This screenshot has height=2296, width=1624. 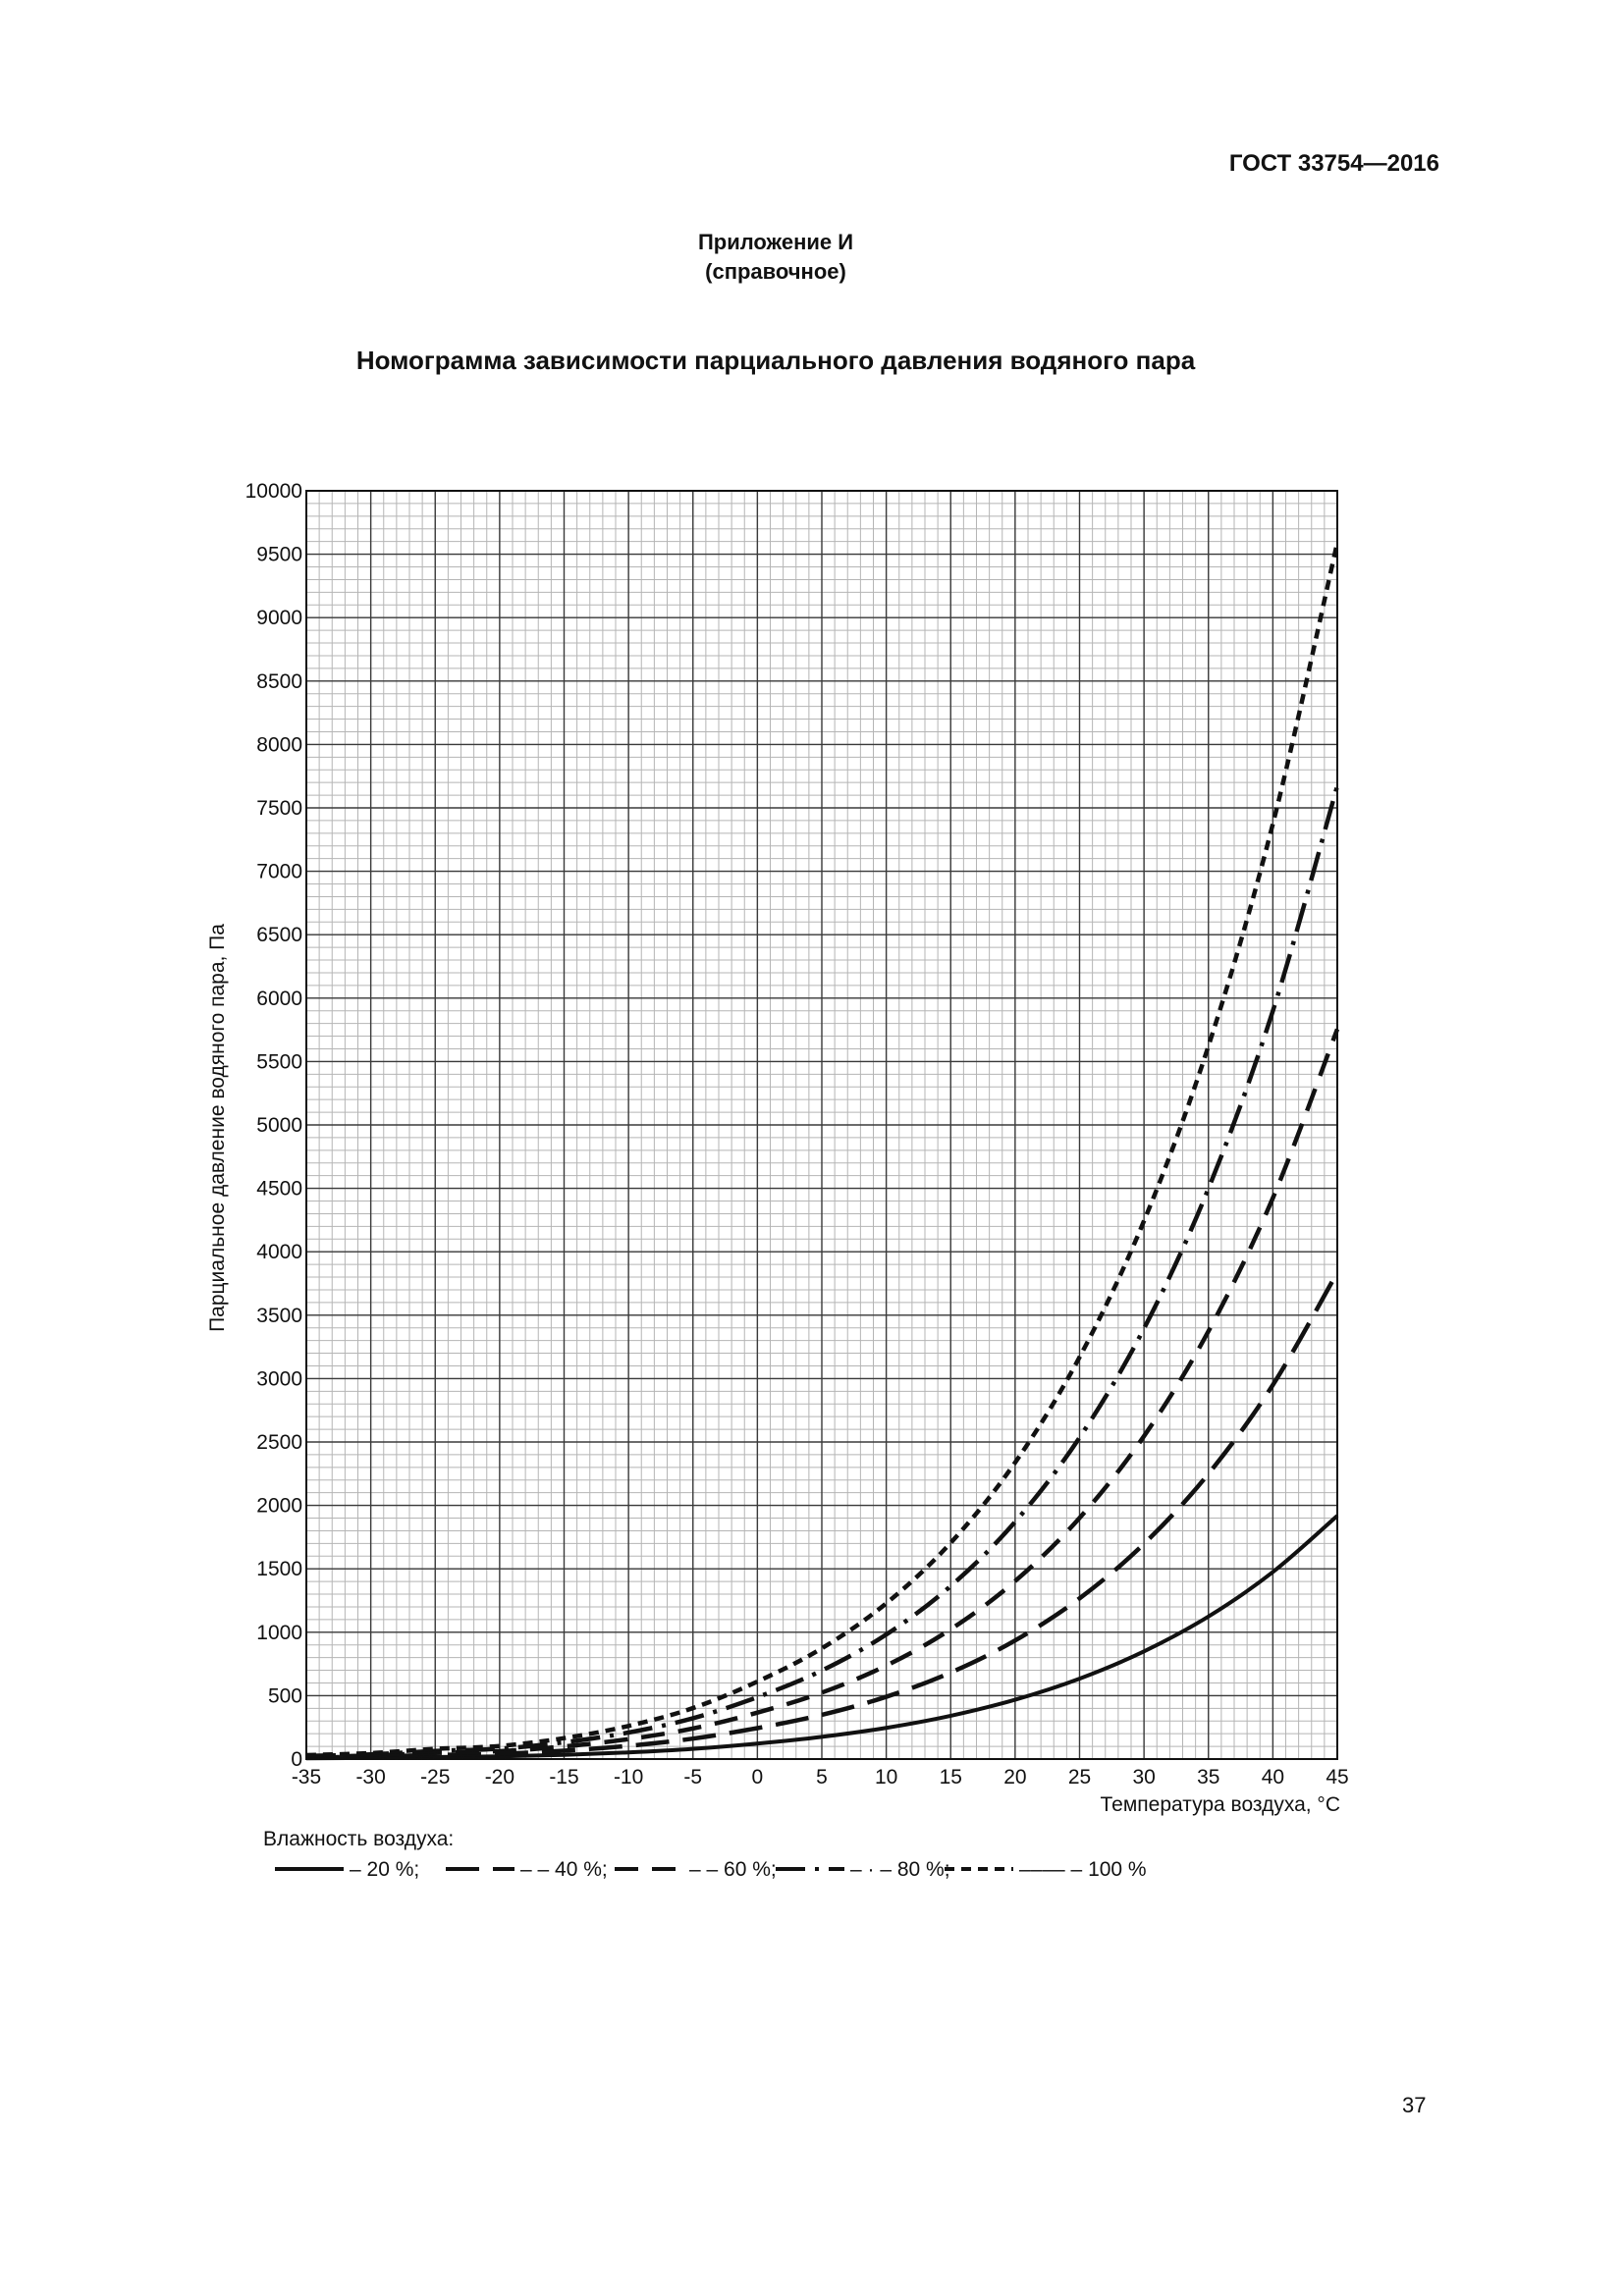 What do you see at coordinates (1414, 2105) in the screenshot?
I see `page-number: 37` at bounding box center [1414, 2105].